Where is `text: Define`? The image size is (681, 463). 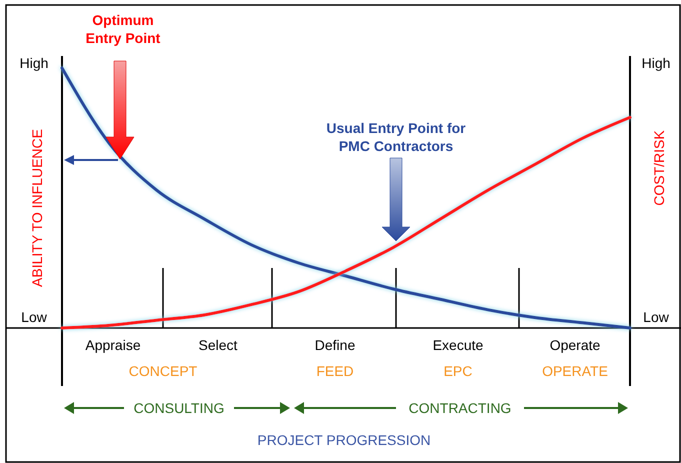 text: Define is located at coordinates (335, 345).